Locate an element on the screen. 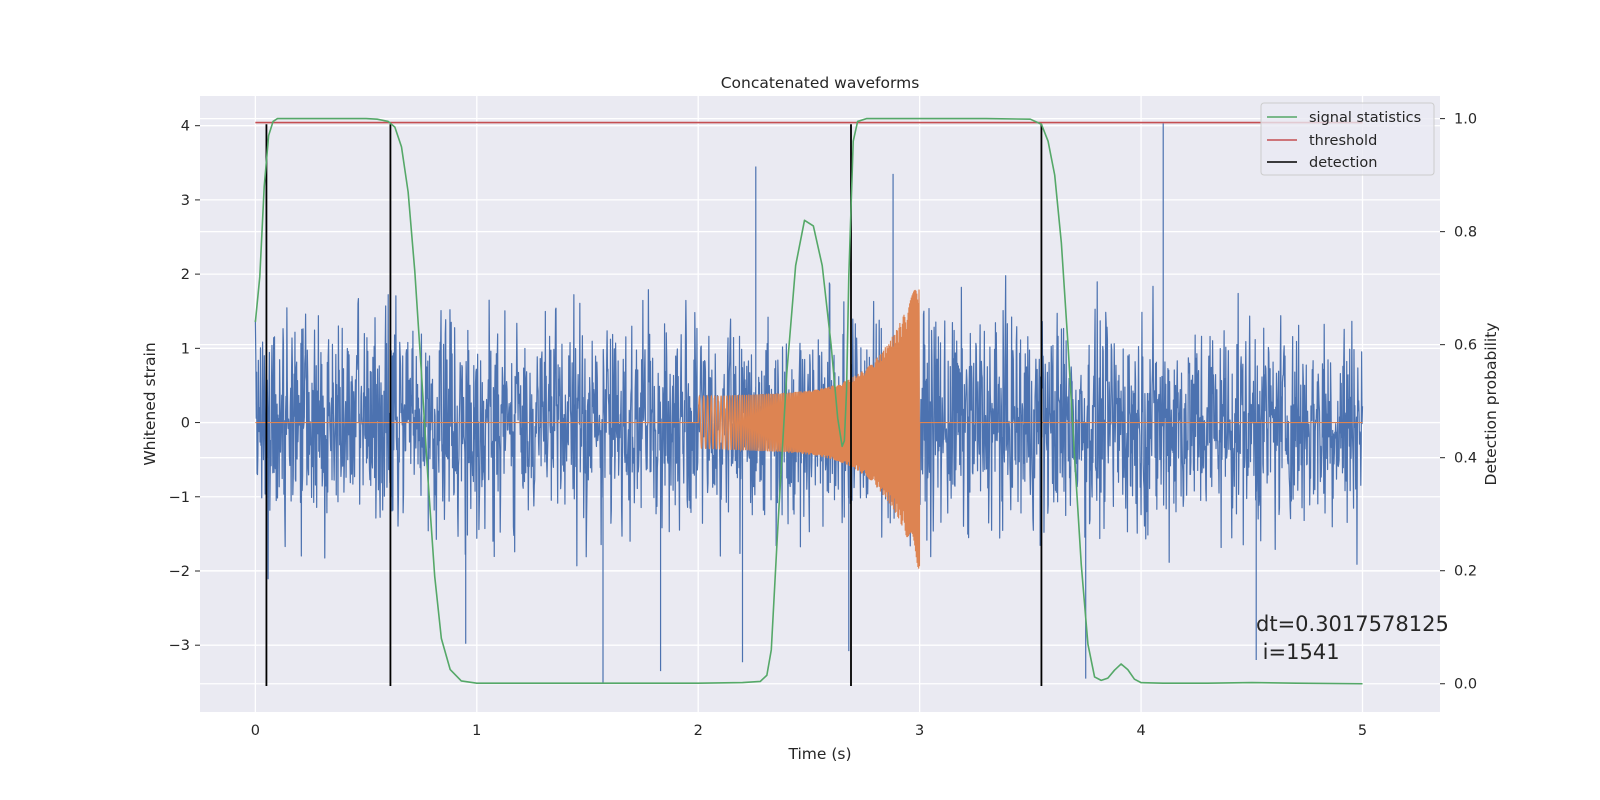 The image size is (1600, 800). y2-tick-label: 0.8 is located at coordinates (1465, 233).